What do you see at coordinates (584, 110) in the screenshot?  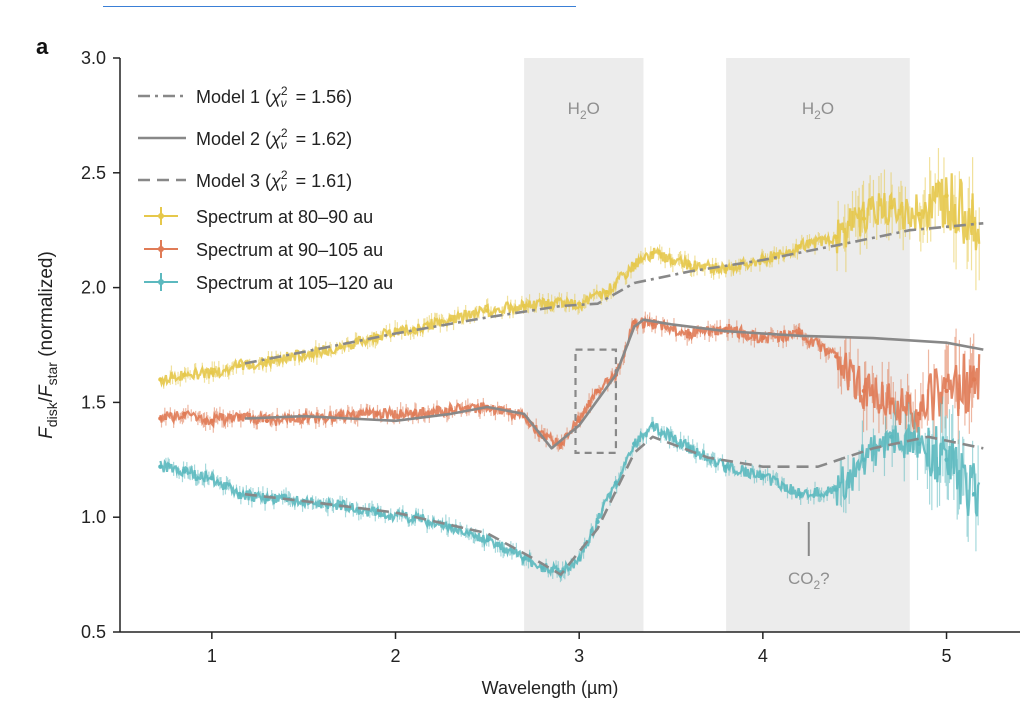 I see `h2o-band-label-1: H2O` at bounding box center [584, 110].